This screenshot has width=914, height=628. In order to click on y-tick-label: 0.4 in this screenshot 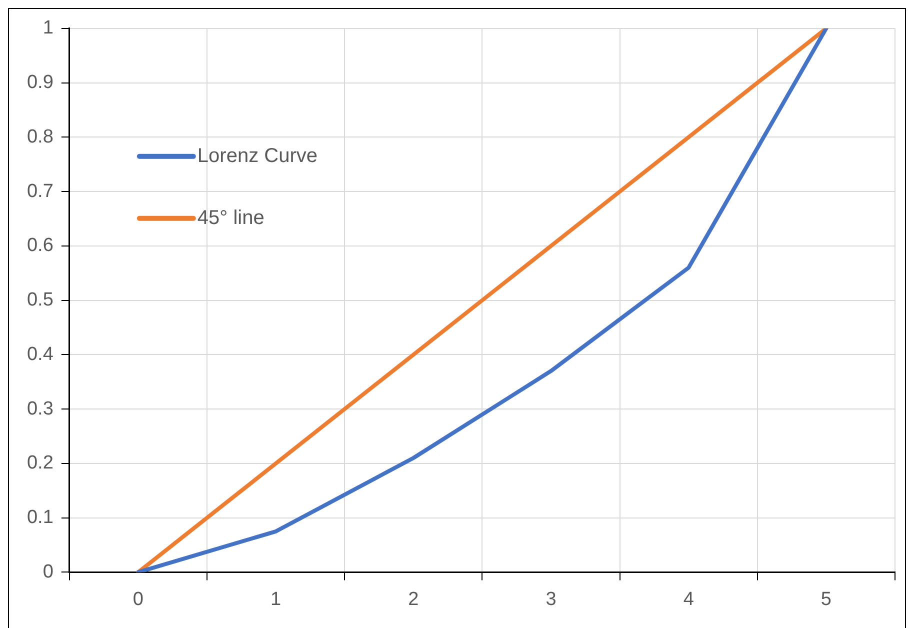, I will do `click(40, 354)`.